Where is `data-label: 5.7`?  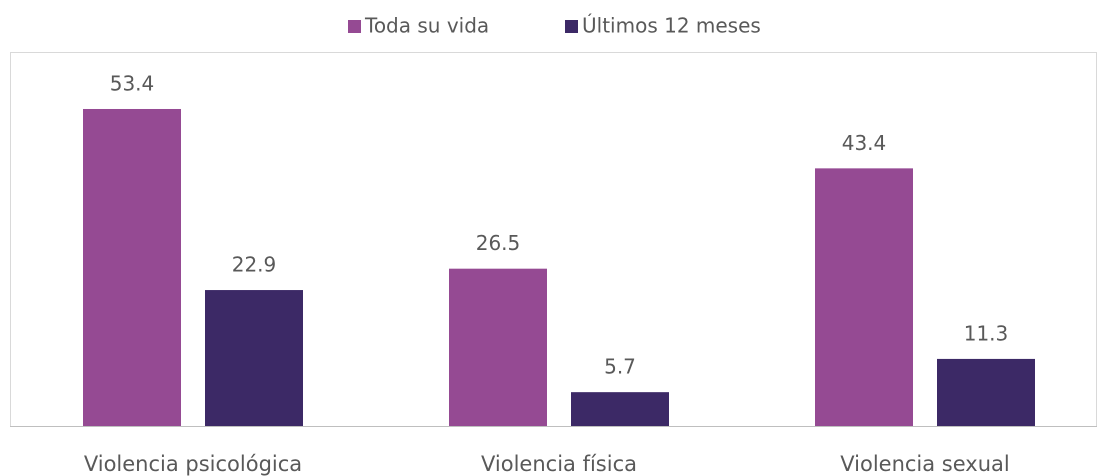 data-label: 5.7 is located at coordinates (620, 367).